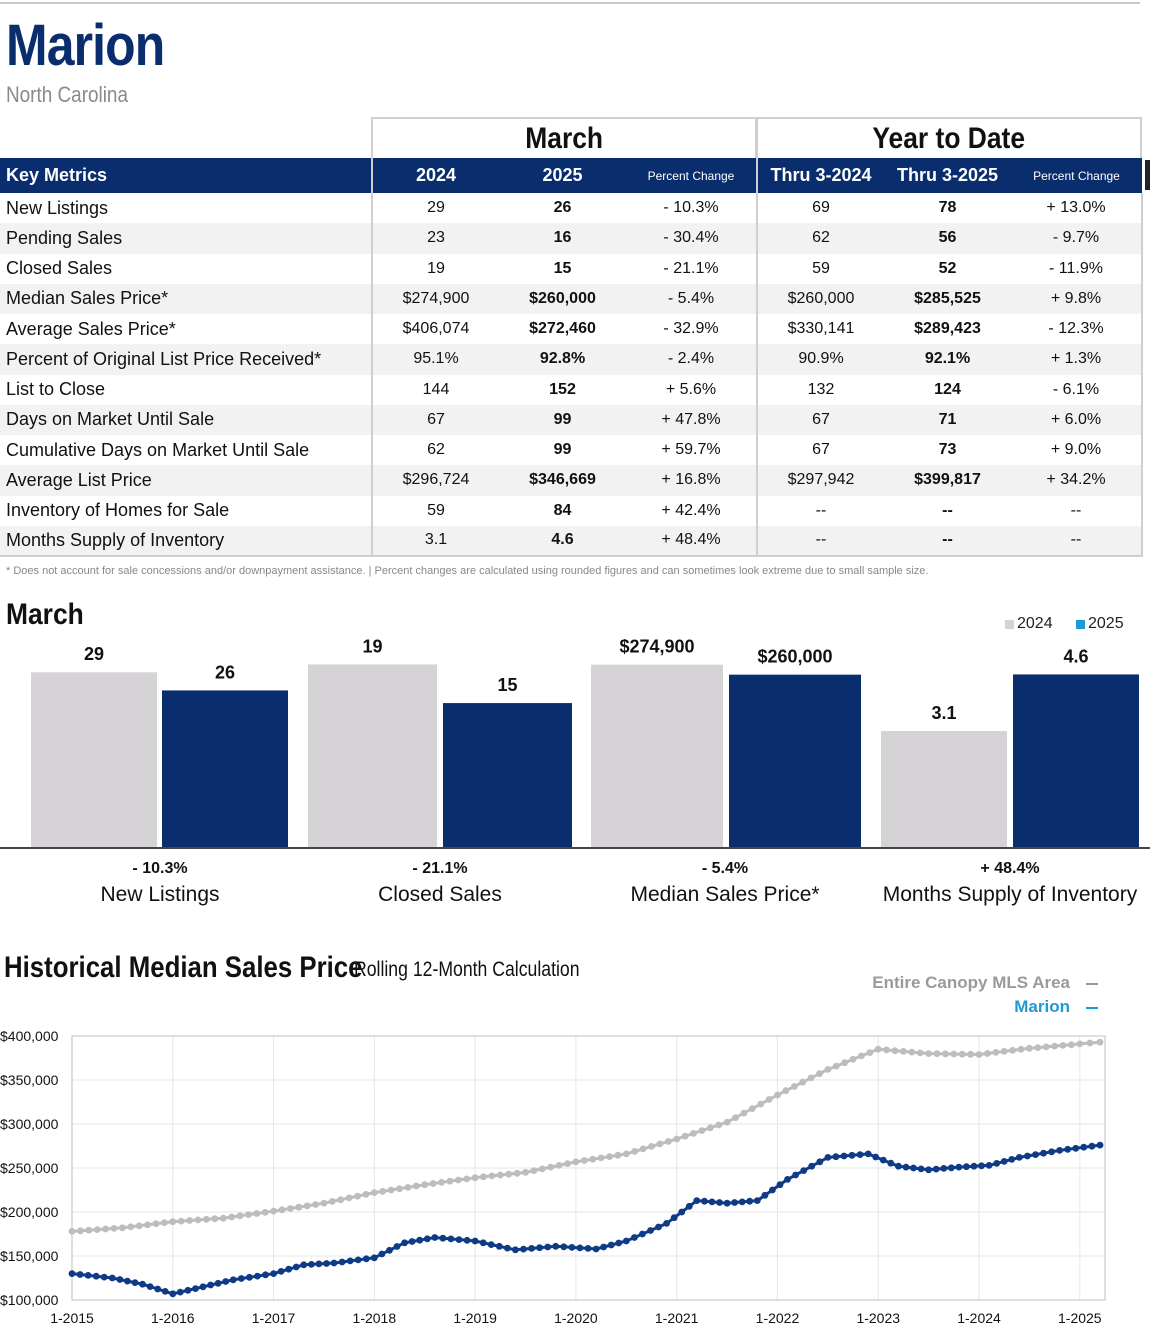 This screenshot has height=1332, width=1150. I want to click on metric-value: + 9.0%, so click(1077, 450).